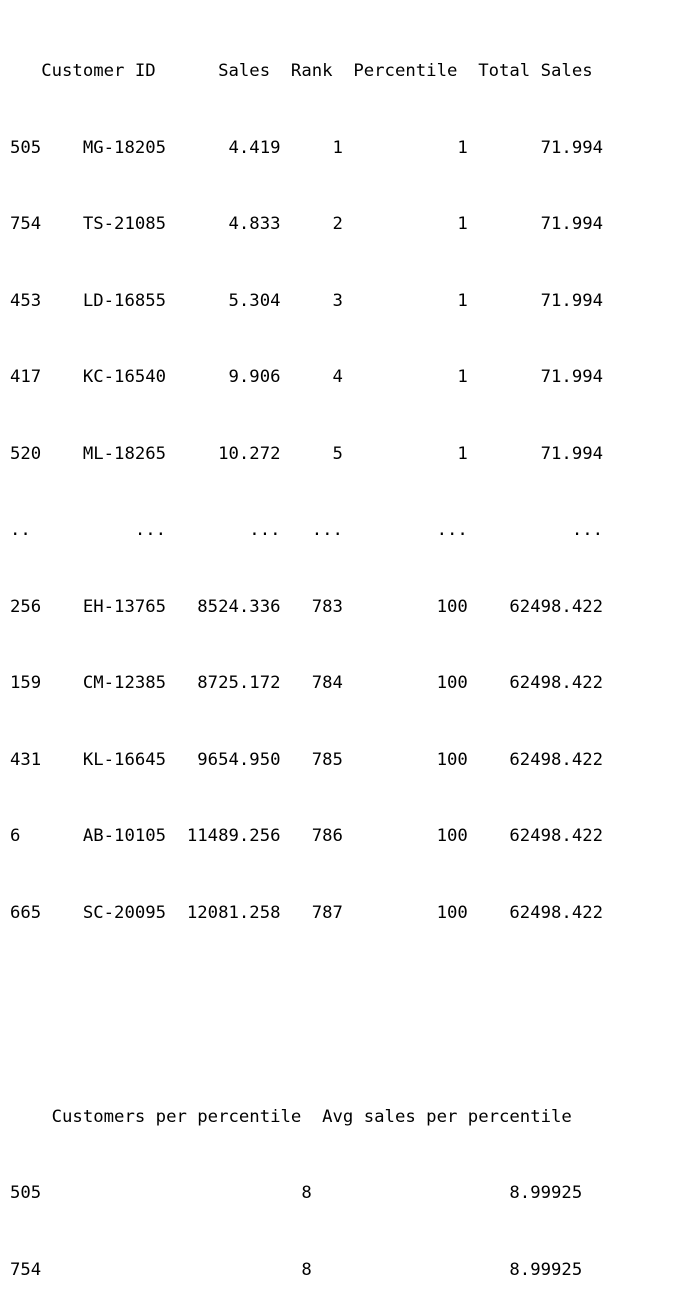 The width and height of the screenshot is (679, 1312). Describe the element at coordinates (307, 453) in the screenshot. I see `table1-row: 520 ML-18265 10.272 5 1 71.994` at that location.